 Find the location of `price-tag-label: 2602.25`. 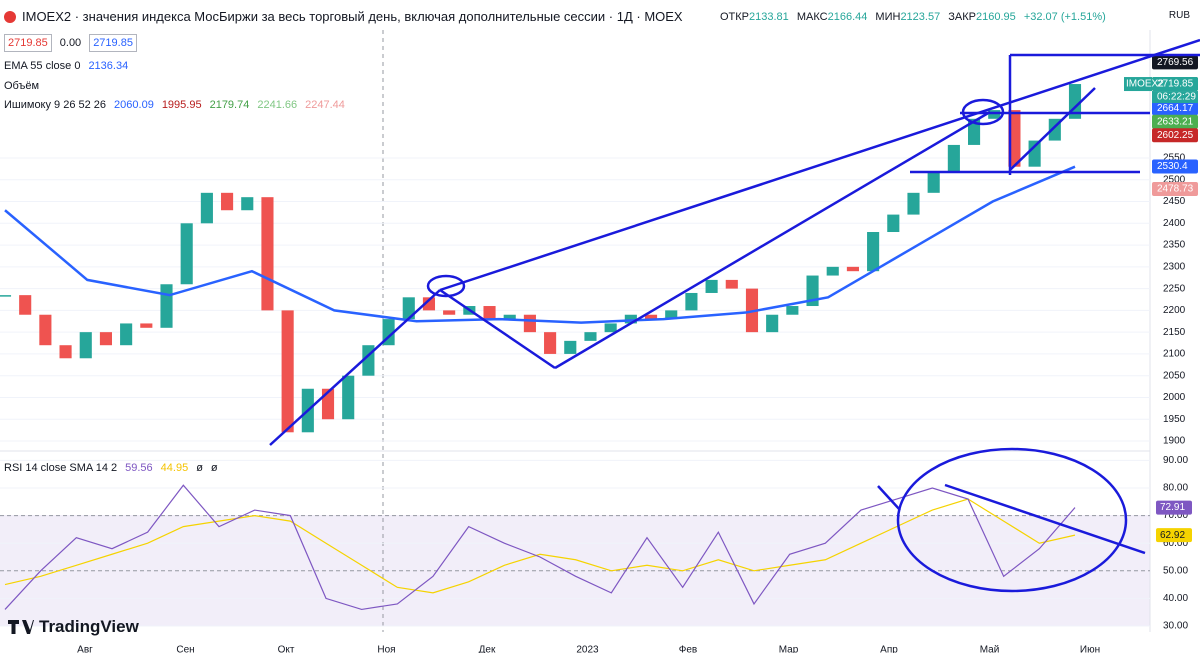

price-tag-label: 2602.25 is located at coordinates (1175, 135).